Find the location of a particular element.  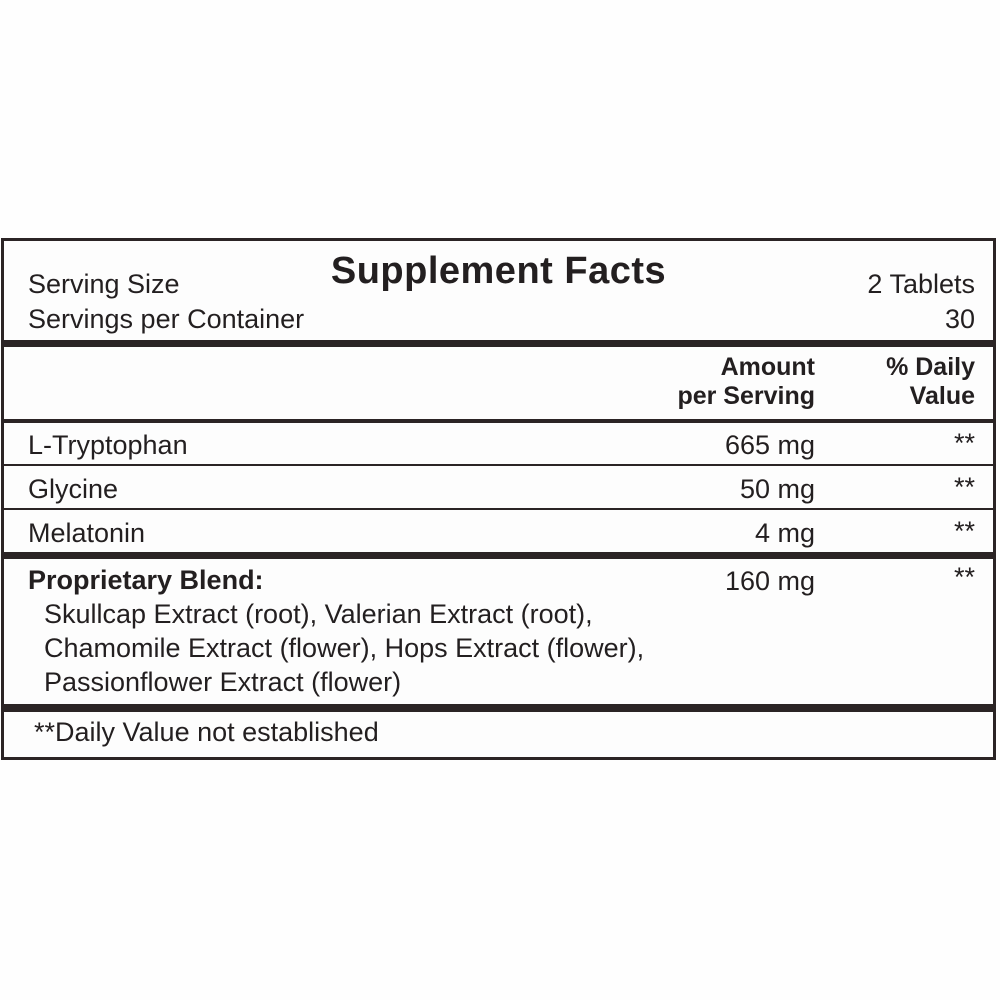

divider-thick-middle is located at coordinates (498, 555).